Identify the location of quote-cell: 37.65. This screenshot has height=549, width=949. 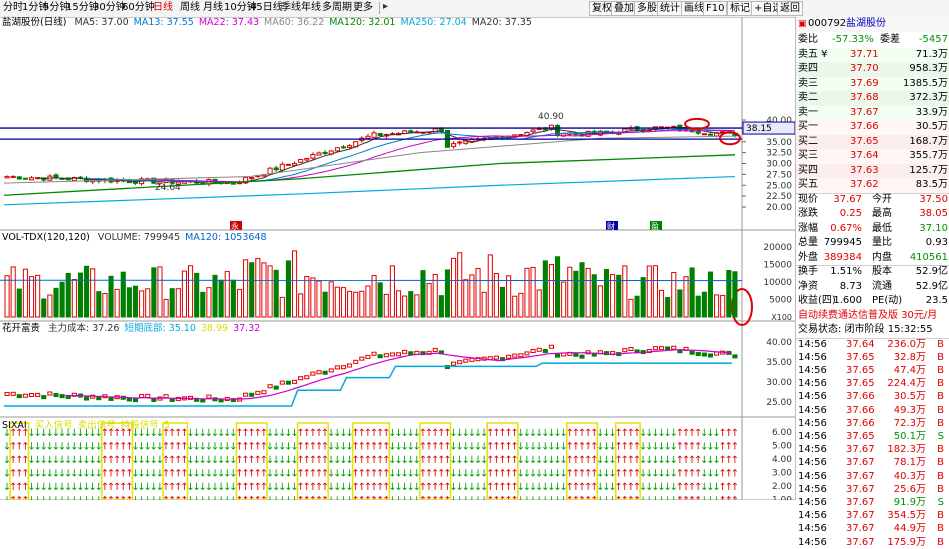
(860, 383).